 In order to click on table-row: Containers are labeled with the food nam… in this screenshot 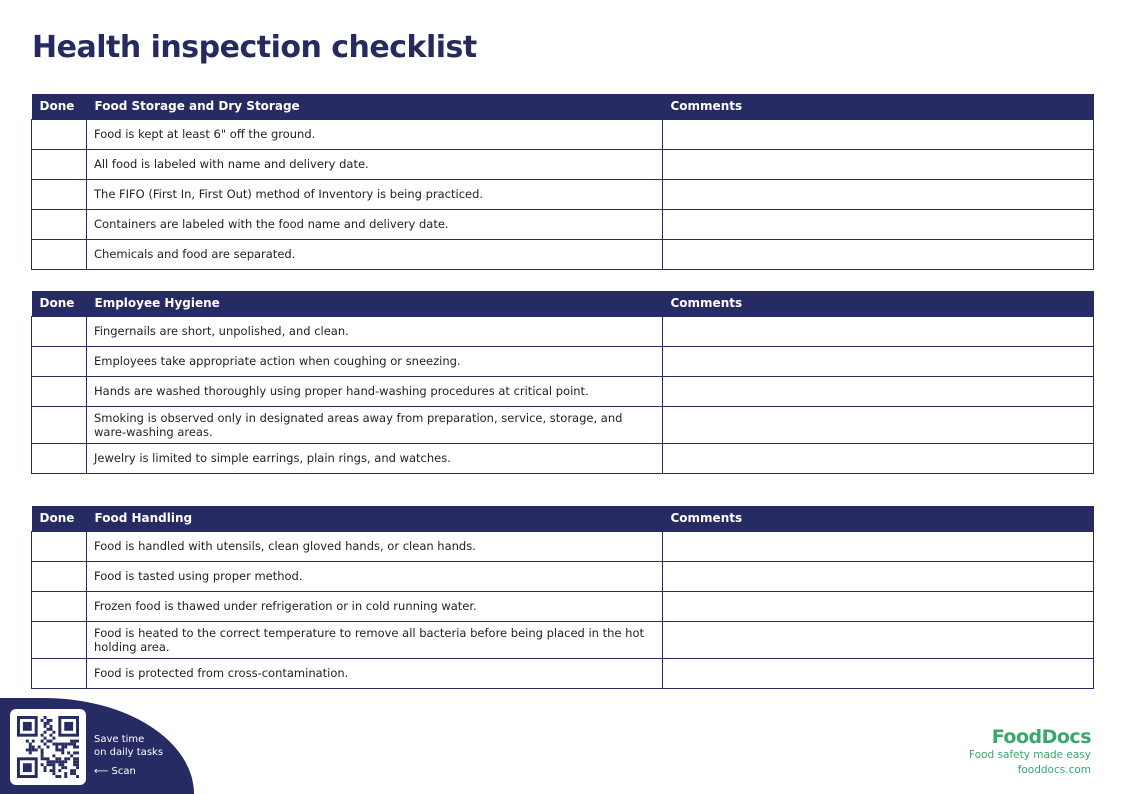, I will do `click(562, 224)`.